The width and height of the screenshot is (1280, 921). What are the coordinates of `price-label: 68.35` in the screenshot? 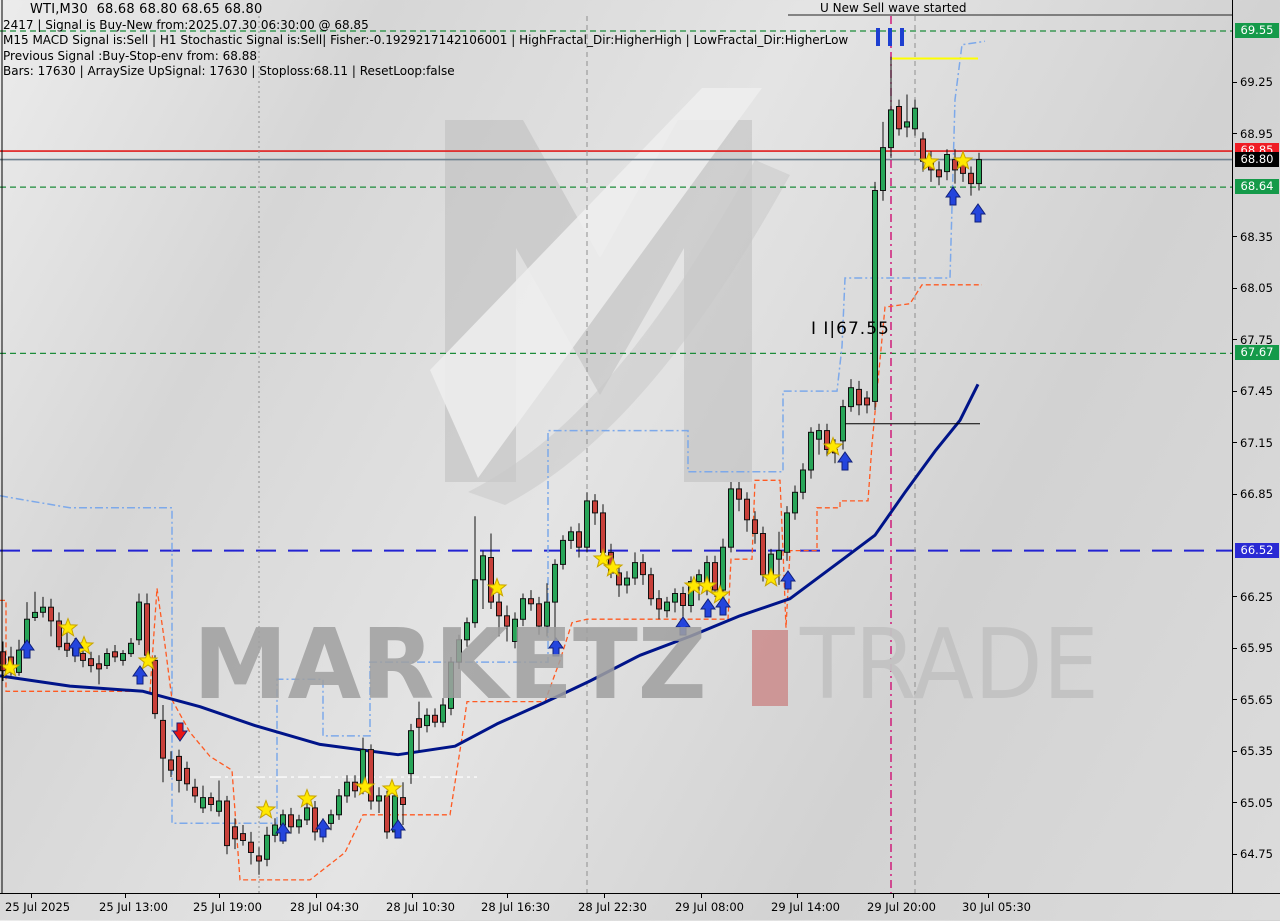 It's located at (1256, 236).